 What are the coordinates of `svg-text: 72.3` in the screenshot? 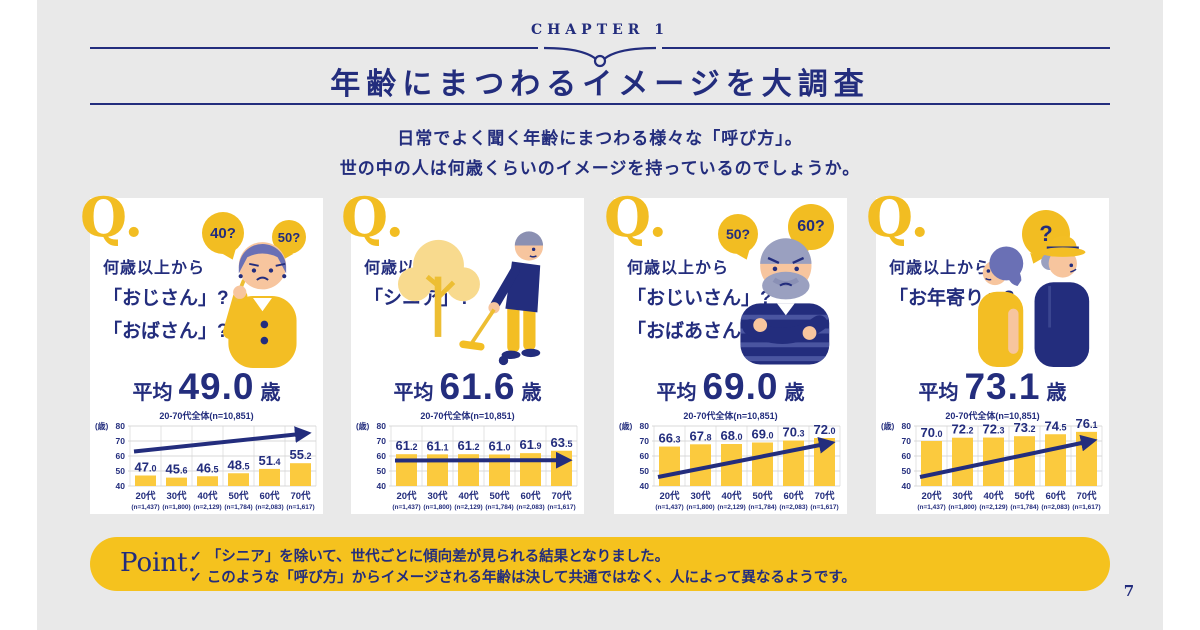 It's located at (994, 429).